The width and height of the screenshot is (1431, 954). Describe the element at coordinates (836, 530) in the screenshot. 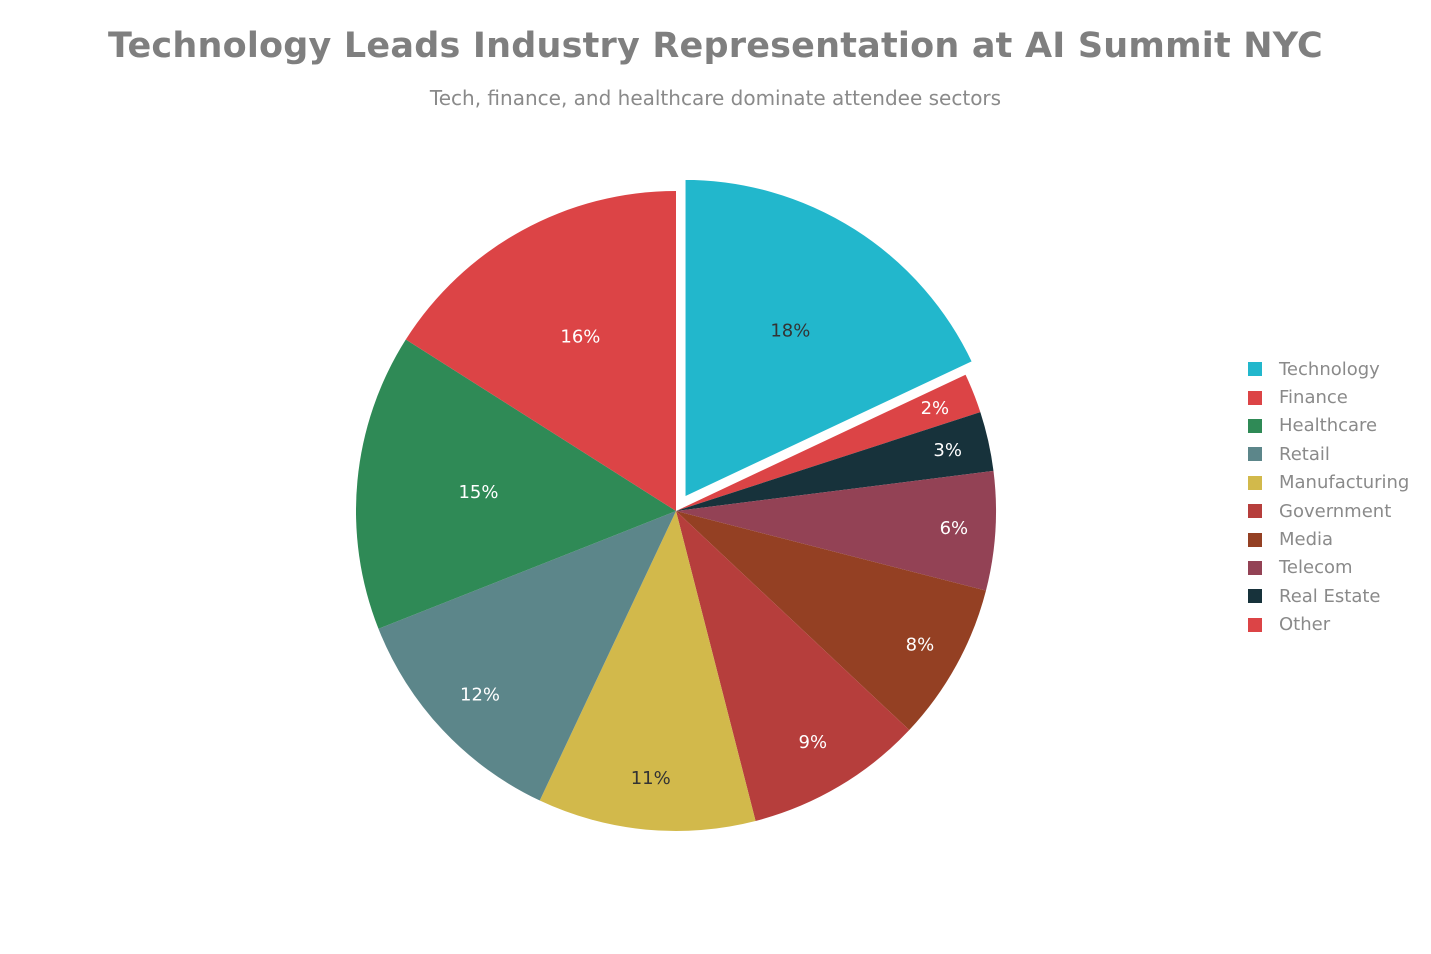

I see `pie-slice-telecom` at that location.